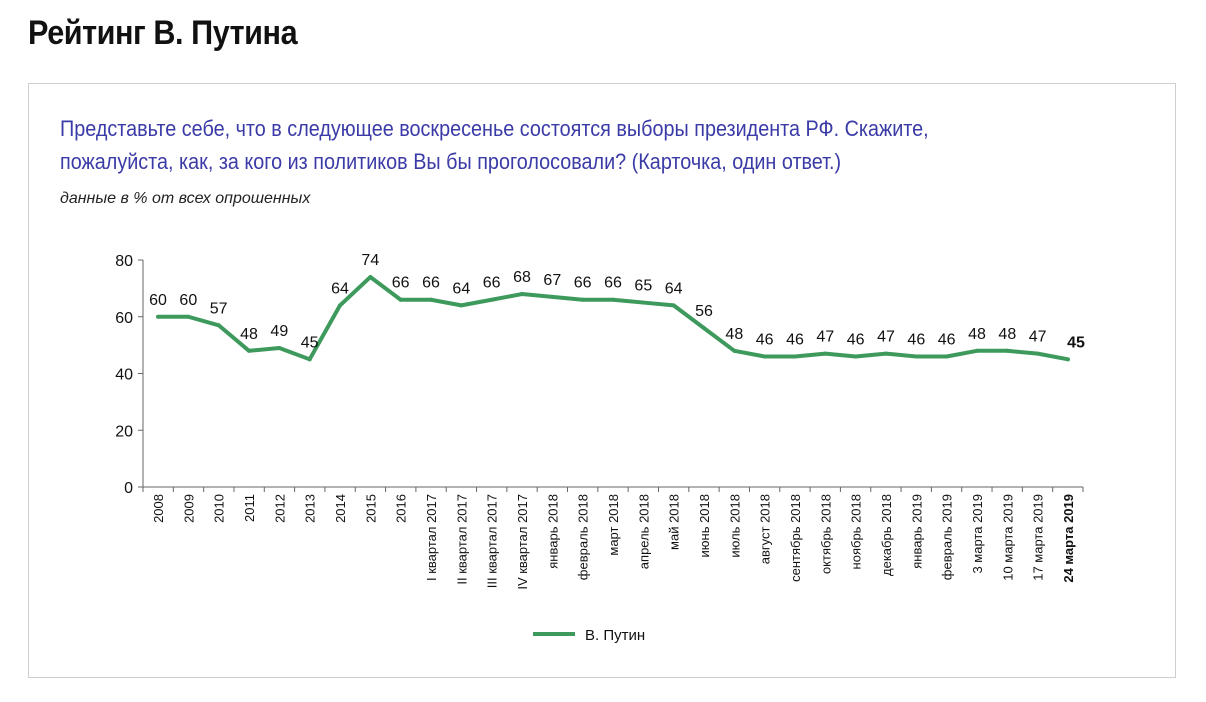 This screenshot has width=1206, height=702. I want to click on x-tick-label: 2010, so click(219, 508).